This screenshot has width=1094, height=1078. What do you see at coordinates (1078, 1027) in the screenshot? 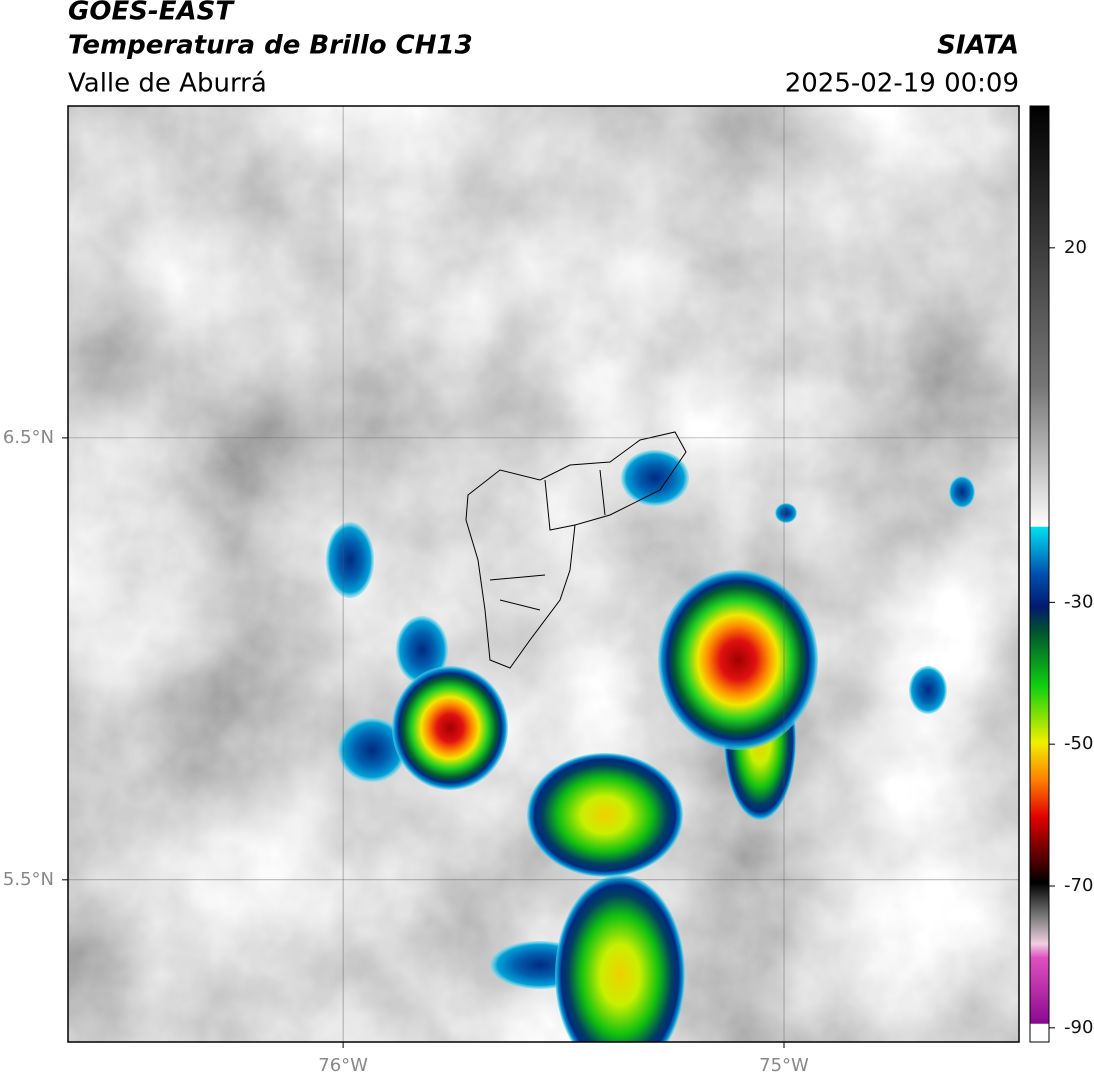
I see `colorbar-tick-label: -90` at bounding box center [1078, 1027].